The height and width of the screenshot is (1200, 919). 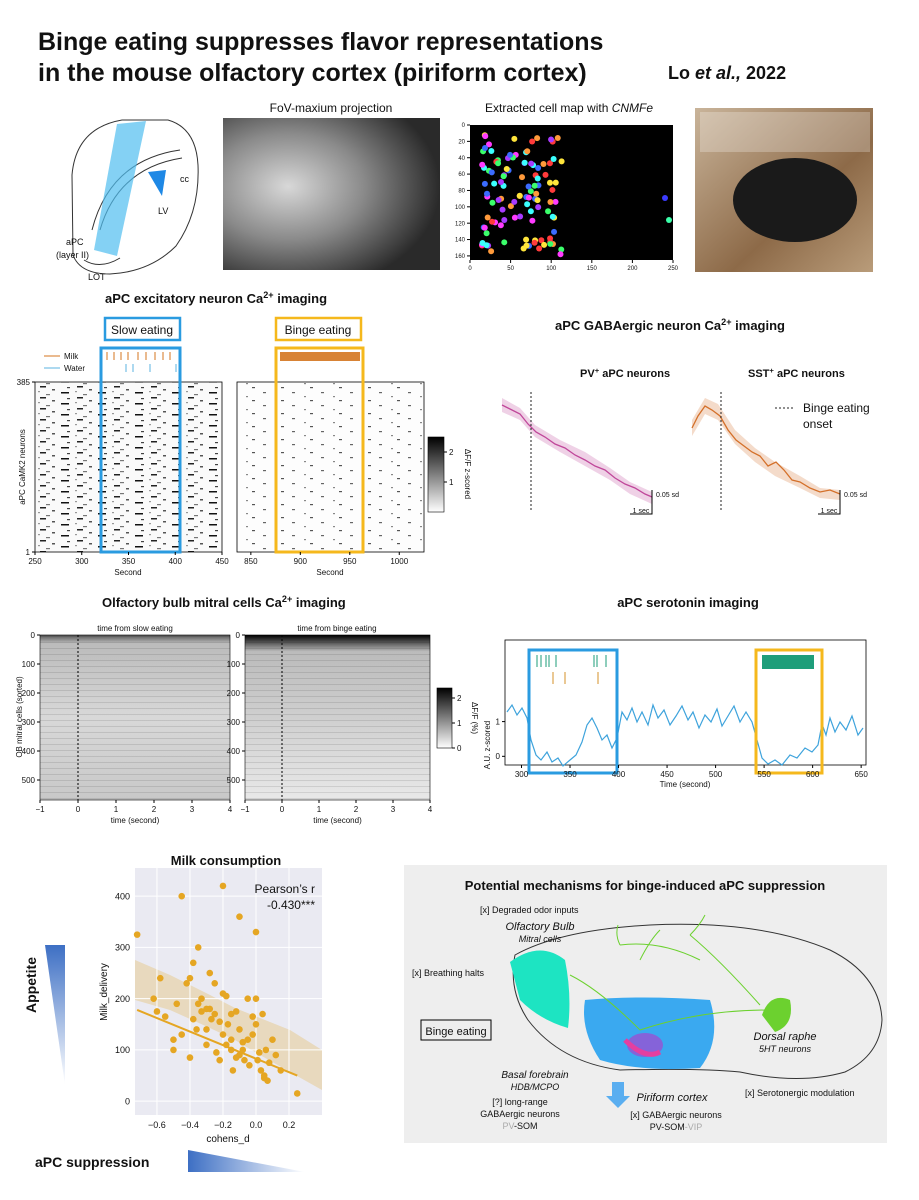 I want to click on x-tick-label: 4, so click(x=230, y=809).